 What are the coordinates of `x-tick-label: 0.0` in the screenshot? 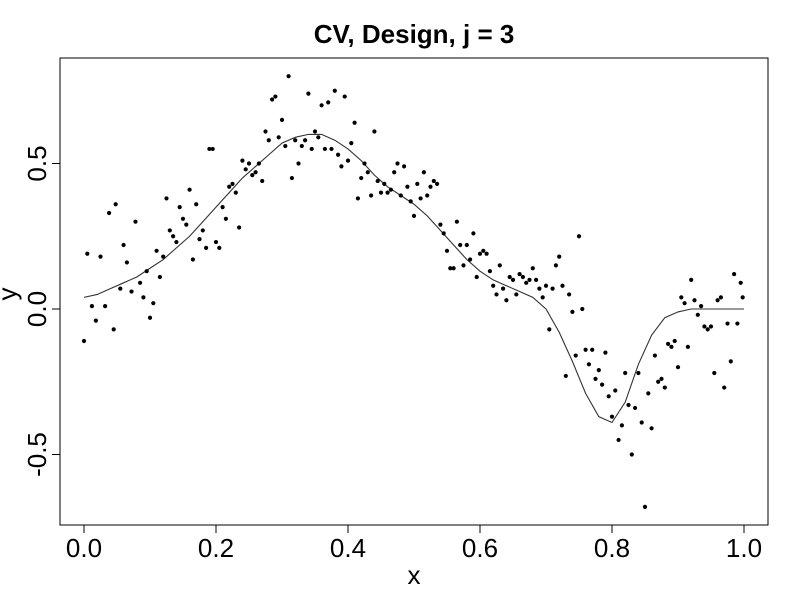 It's located at (84, 548).